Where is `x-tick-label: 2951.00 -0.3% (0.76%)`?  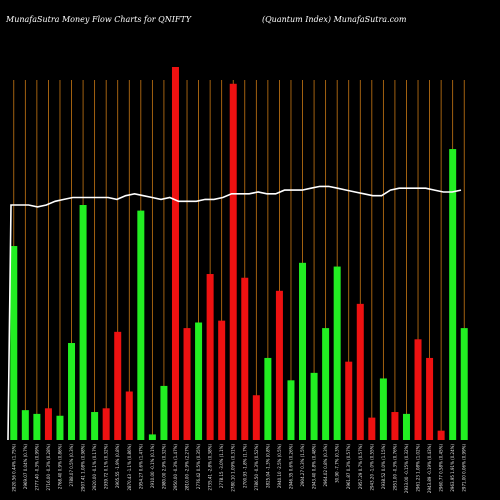
x-tick-label: 2951.00 -0.3% (0.76%) is located at coordinates (394, 467).